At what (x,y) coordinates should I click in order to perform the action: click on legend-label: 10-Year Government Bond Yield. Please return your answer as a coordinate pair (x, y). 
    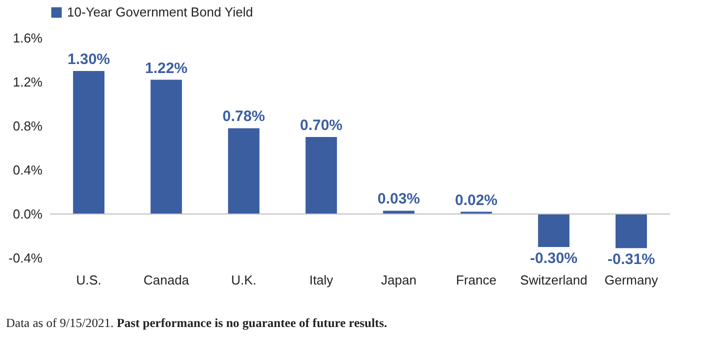
    Looking at the image, I should click on (160, 12).